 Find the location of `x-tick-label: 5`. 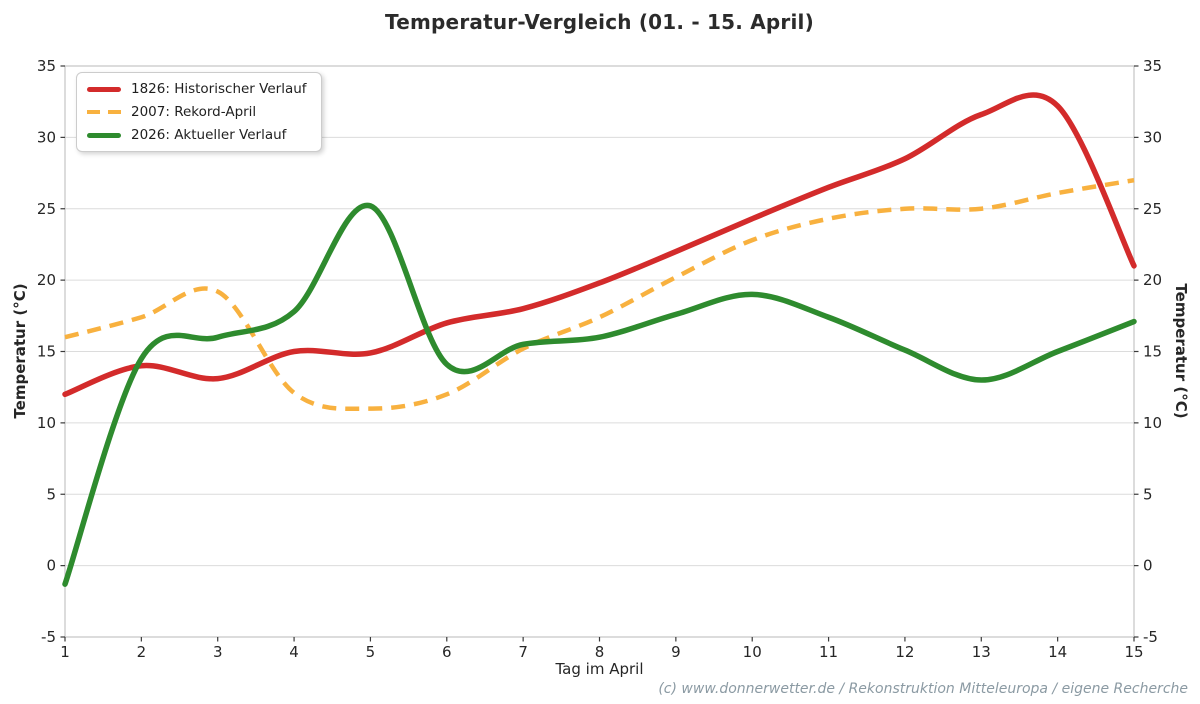

x-tick-label: 5 is located at coordinates (371, 652).